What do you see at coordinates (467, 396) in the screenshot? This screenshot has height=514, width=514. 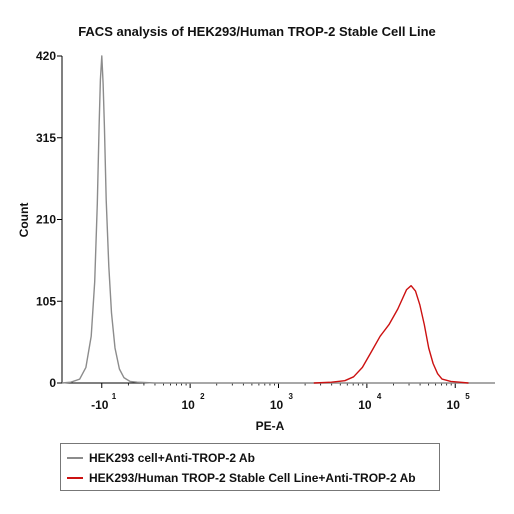 I see `x-tick-exponent: 5` at bounding box center [467, 396].